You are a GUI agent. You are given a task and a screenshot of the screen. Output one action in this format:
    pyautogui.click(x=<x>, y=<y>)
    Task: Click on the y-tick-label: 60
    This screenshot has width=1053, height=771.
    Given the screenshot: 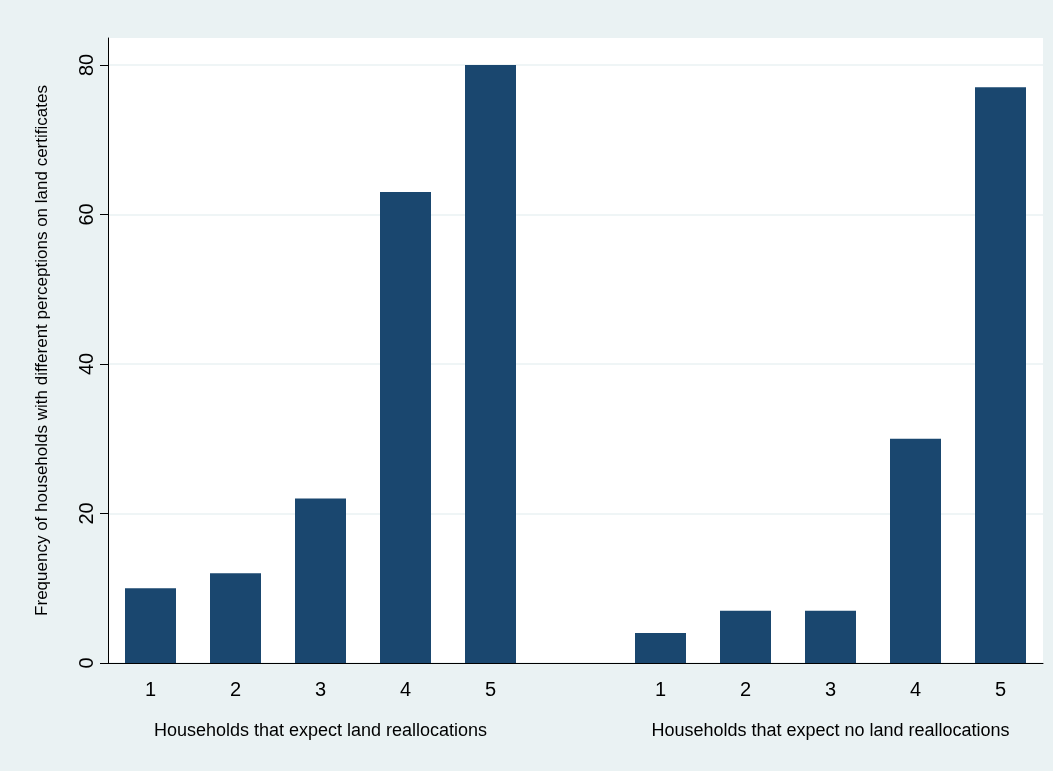 What is the action you would take?
    pyautogui.click(x=86, y=214)
    